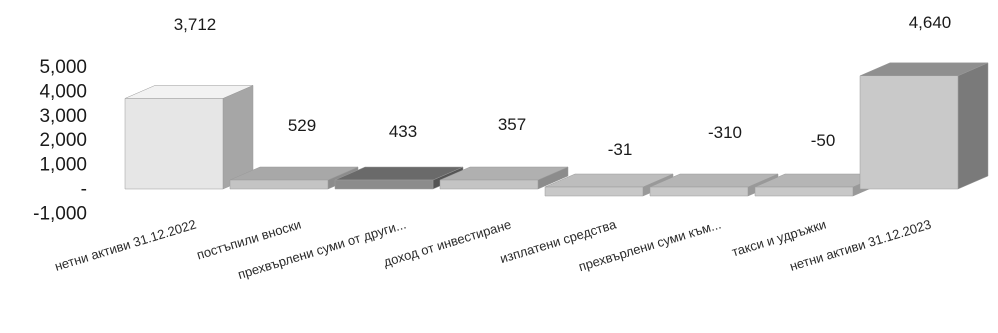 The image size is (998, 333). I want to click on y-tick-label: 1,000, so click(63, 165).